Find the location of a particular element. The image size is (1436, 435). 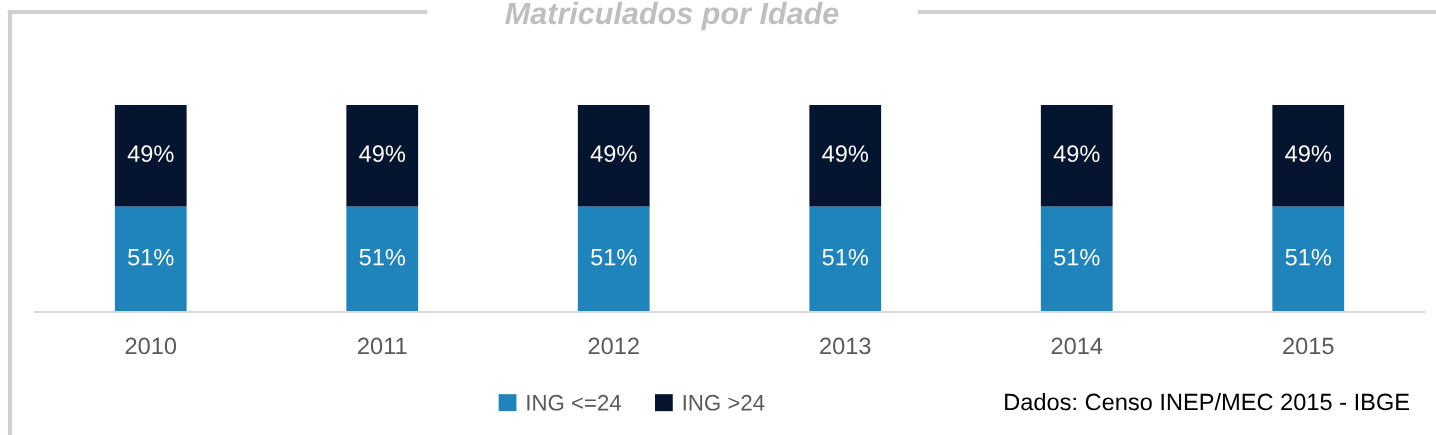

x-tick-label: 2010 is located at coordinates (151, 346).